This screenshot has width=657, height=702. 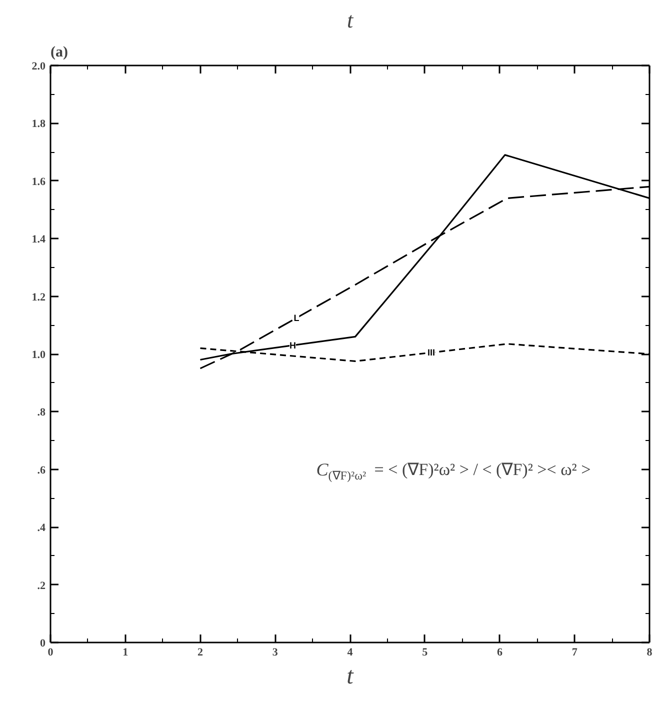 What do you see at coordinates (39, 124) in the screenshot?
I see `y-tick-label: 1.8` at bounding box center [39, 124].